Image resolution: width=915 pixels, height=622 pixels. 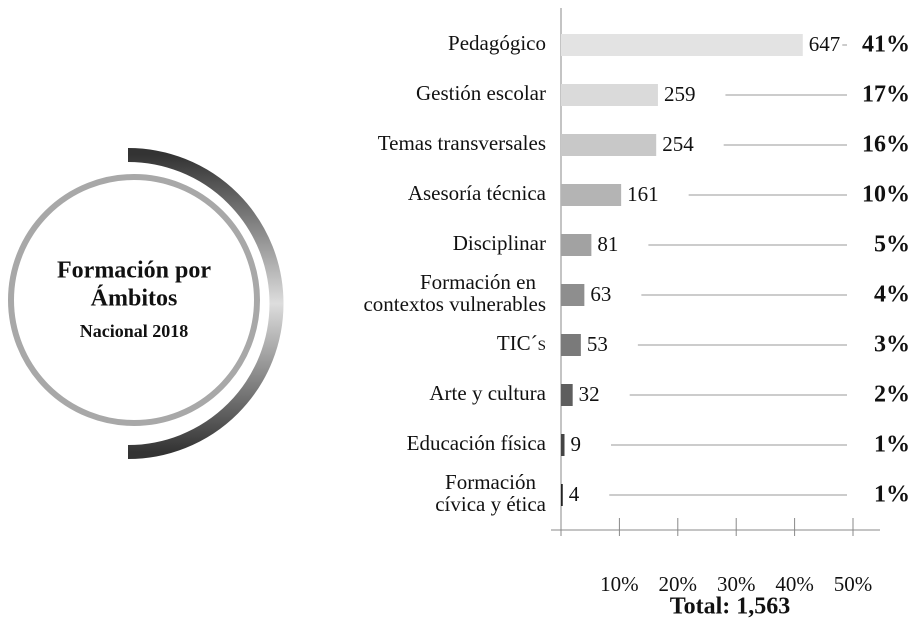 I want to click on count-label: 81, so click(x=607, y=244).